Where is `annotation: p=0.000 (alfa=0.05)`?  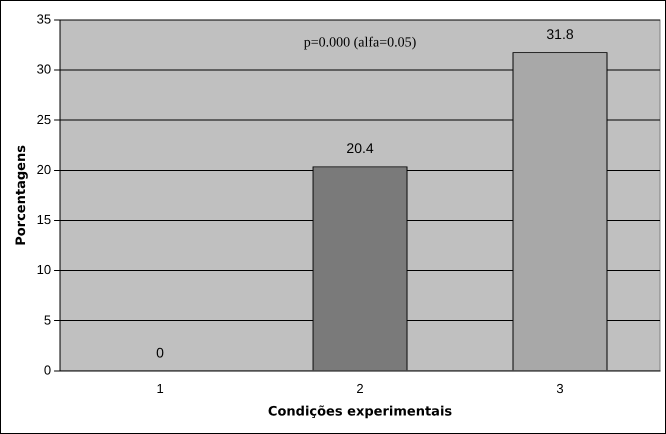 annotation: p=0.000 (alfa=0.05) is located at coordinates (360, 43).